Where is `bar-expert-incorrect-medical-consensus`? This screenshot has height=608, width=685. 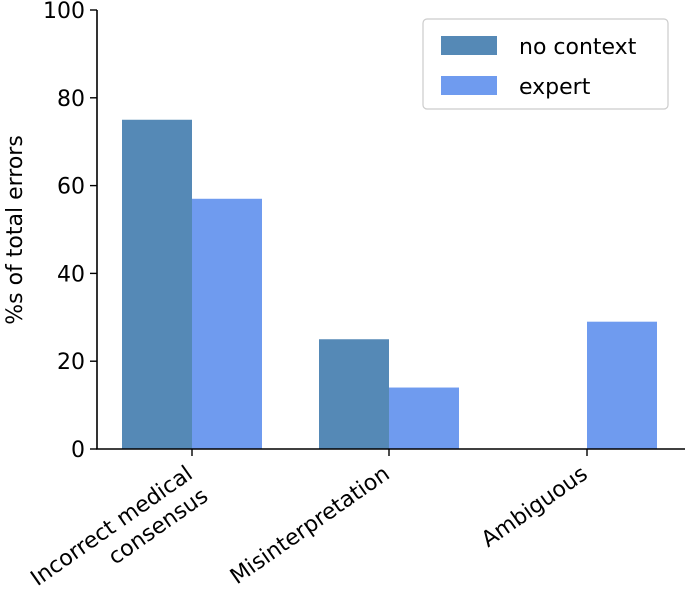 bar-expert-incorrect-medical-consensus is located at coordinates (227, 323).